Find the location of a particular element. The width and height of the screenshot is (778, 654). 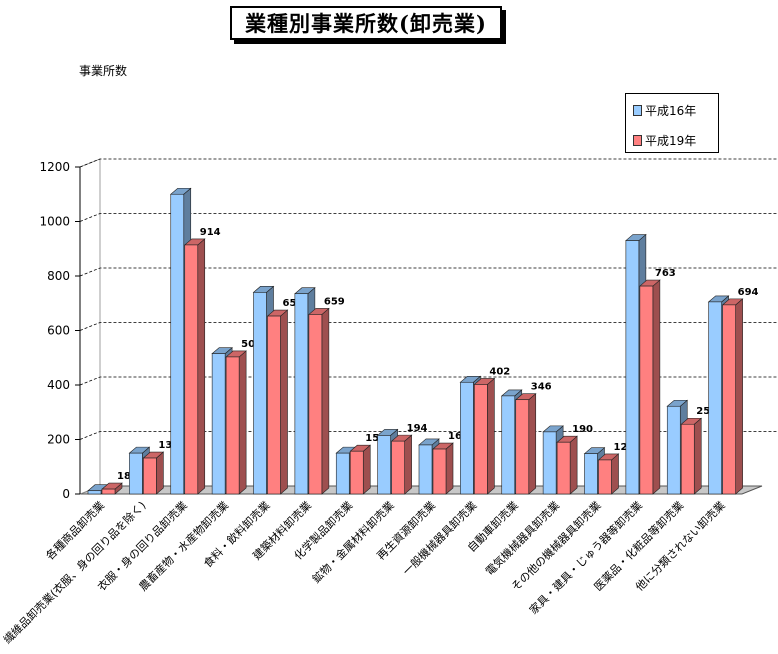

data-label: 694 is located at coordinates (748, 292).